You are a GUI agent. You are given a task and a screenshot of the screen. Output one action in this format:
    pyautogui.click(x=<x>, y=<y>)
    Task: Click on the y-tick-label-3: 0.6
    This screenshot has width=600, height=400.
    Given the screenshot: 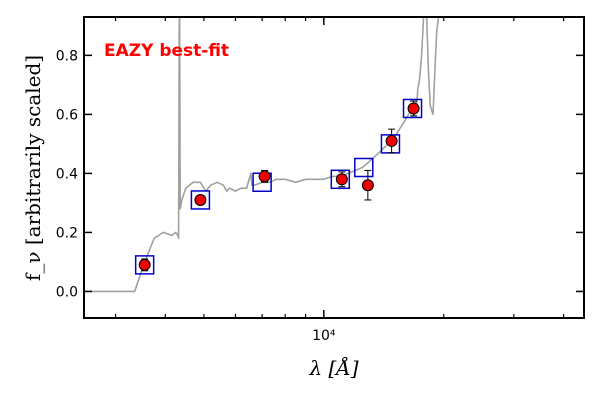 What is the action you would take?
    pyautogui.click(x=67, y=115)
    